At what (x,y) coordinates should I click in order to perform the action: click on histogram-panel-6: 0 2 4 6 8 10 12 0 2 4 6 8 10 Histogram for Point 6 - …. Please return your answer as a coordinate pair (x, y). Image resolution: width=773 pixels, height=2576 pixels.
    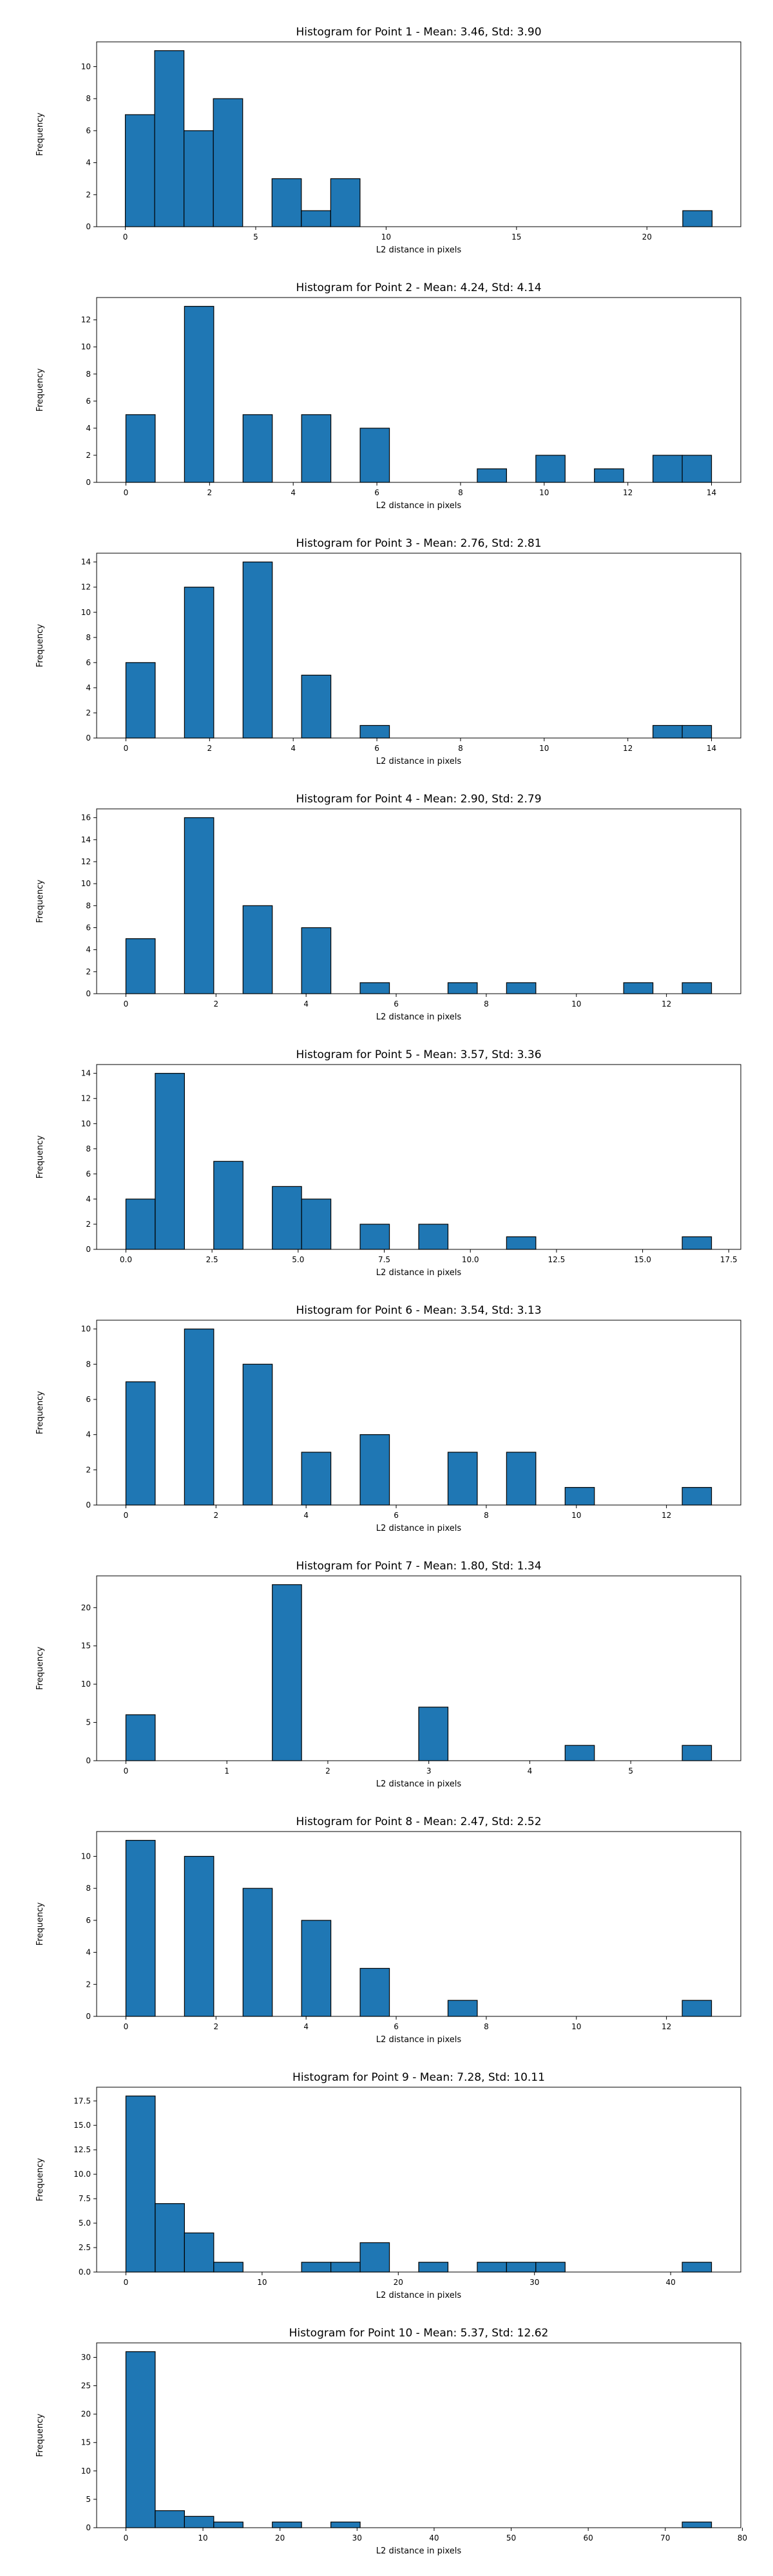
    Looking at the image, I should click on (388, 1418).